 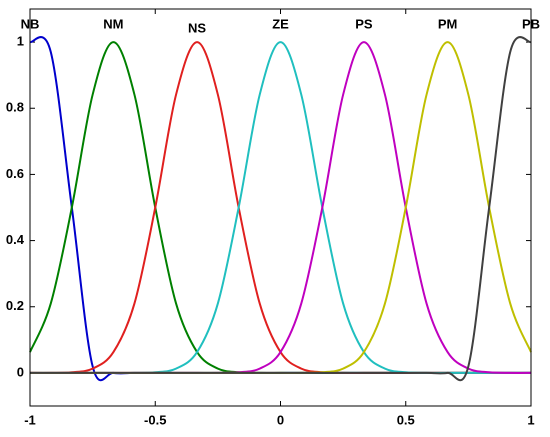 What do you see at coordinates (406, 419) in the screenshot?
I see `x-tick-label: 0.5` at bounding box center [406, 419].